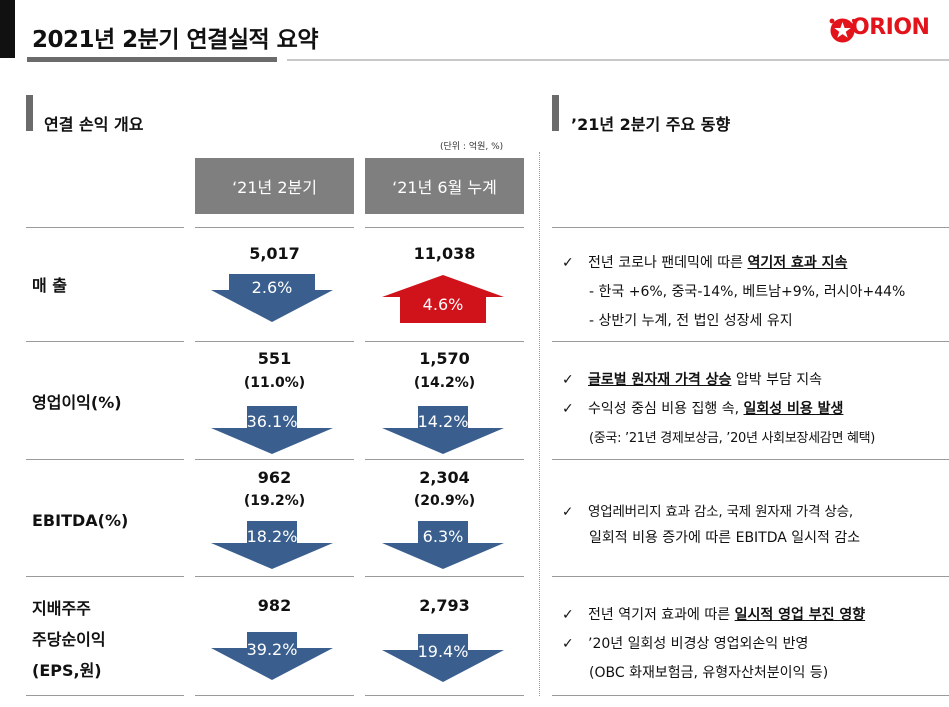  I want to click on op-q2-margin: (11.0%), so click(274, 383).